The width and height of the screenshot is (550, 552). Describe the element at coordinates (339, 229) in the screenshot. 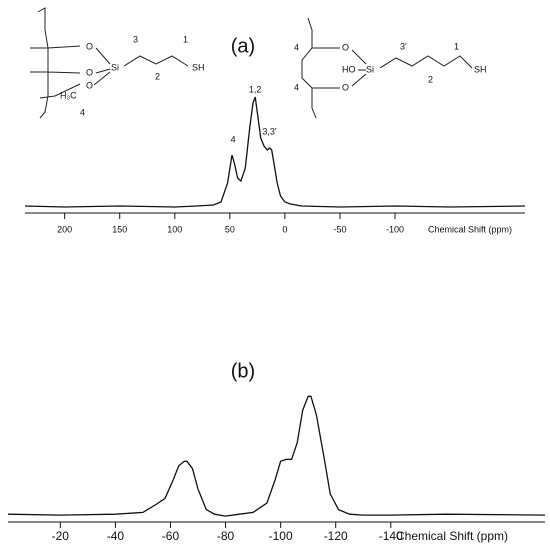

I see `x-tick-label: -50` at that location.